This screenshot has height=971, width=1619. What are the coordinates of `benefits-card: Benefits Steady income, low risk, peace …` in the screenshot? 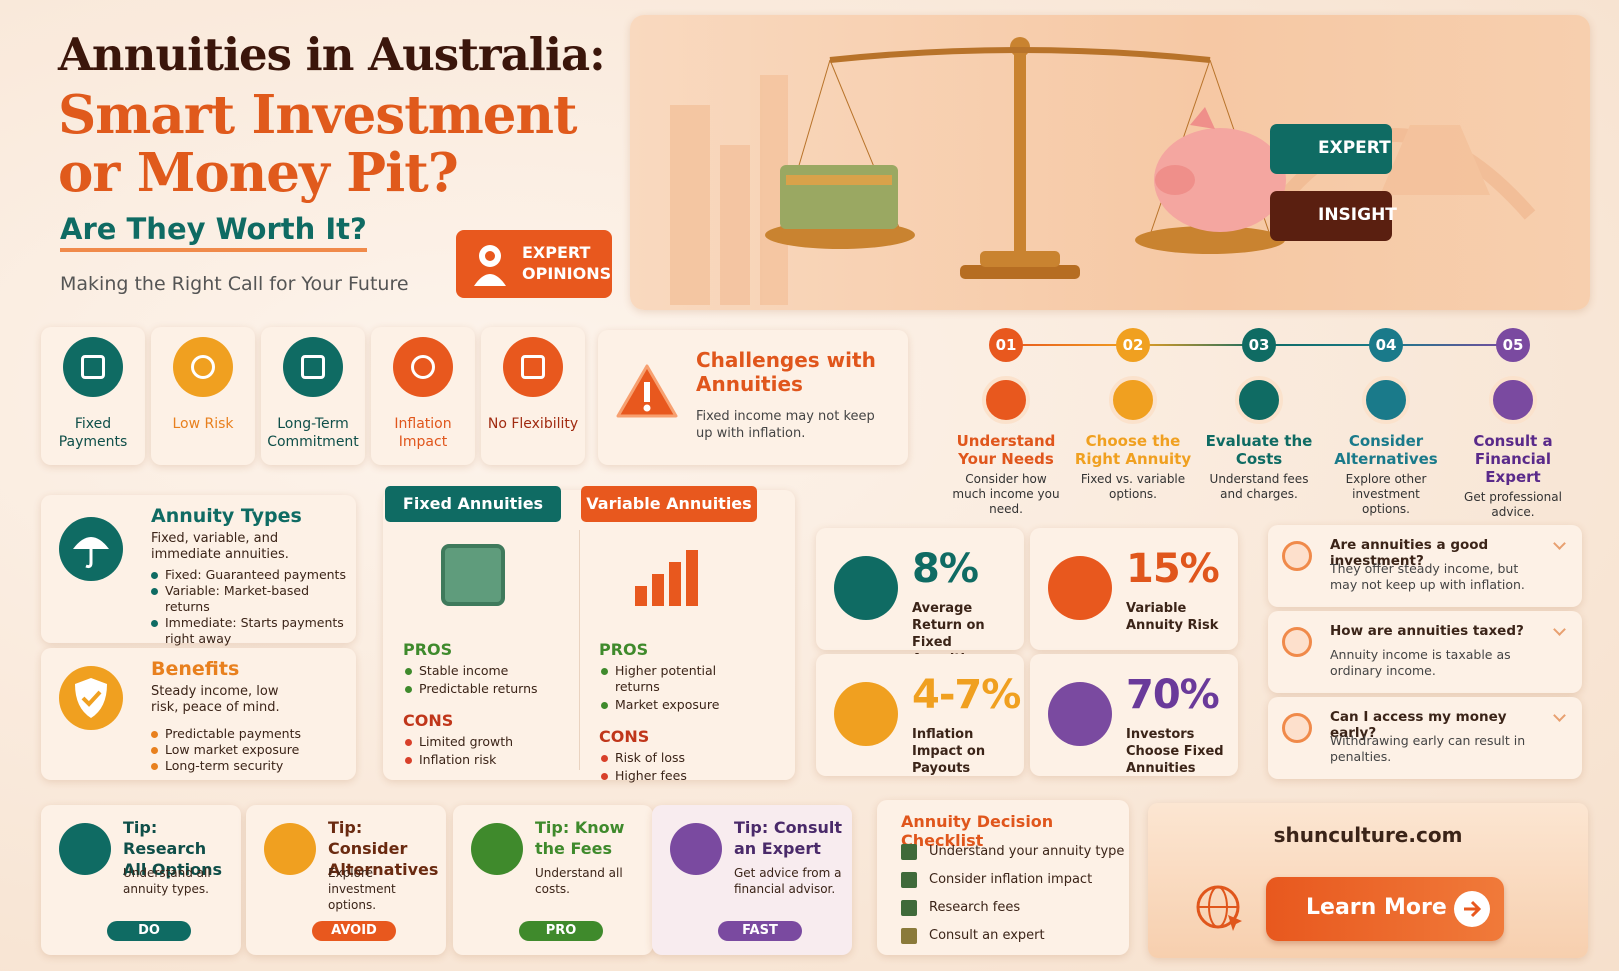 It's located at (198, 714).